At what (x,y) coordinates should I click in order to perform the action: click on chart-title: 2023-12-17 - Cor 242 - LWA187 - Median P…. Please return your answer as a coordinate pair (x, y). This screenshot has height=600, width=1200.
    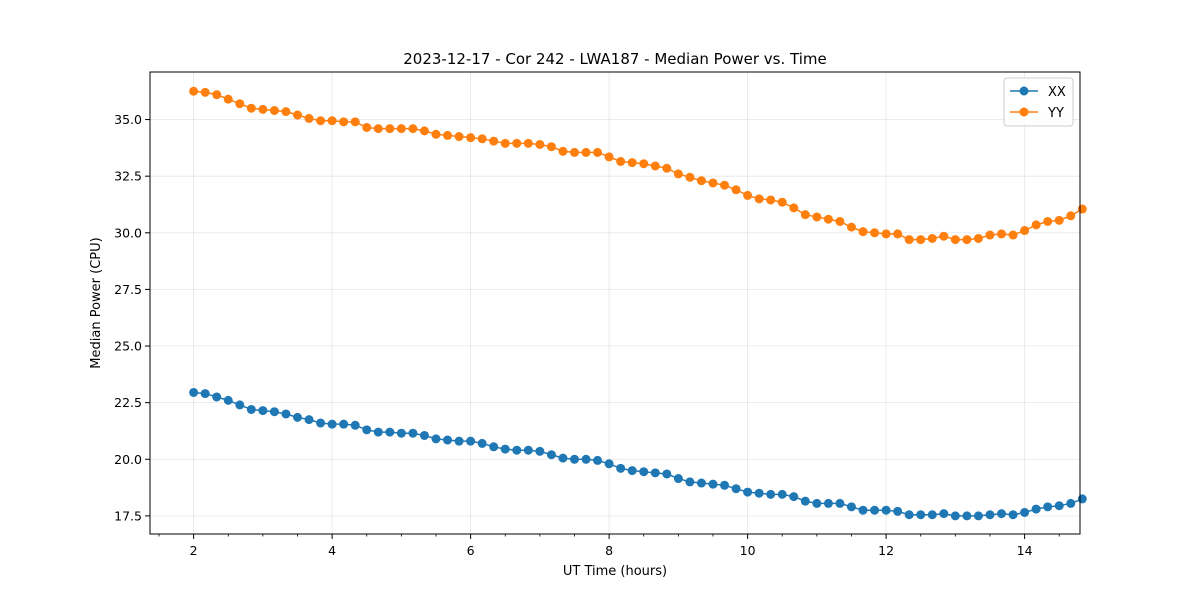
    Looking at the image, I should click on (615, 59).